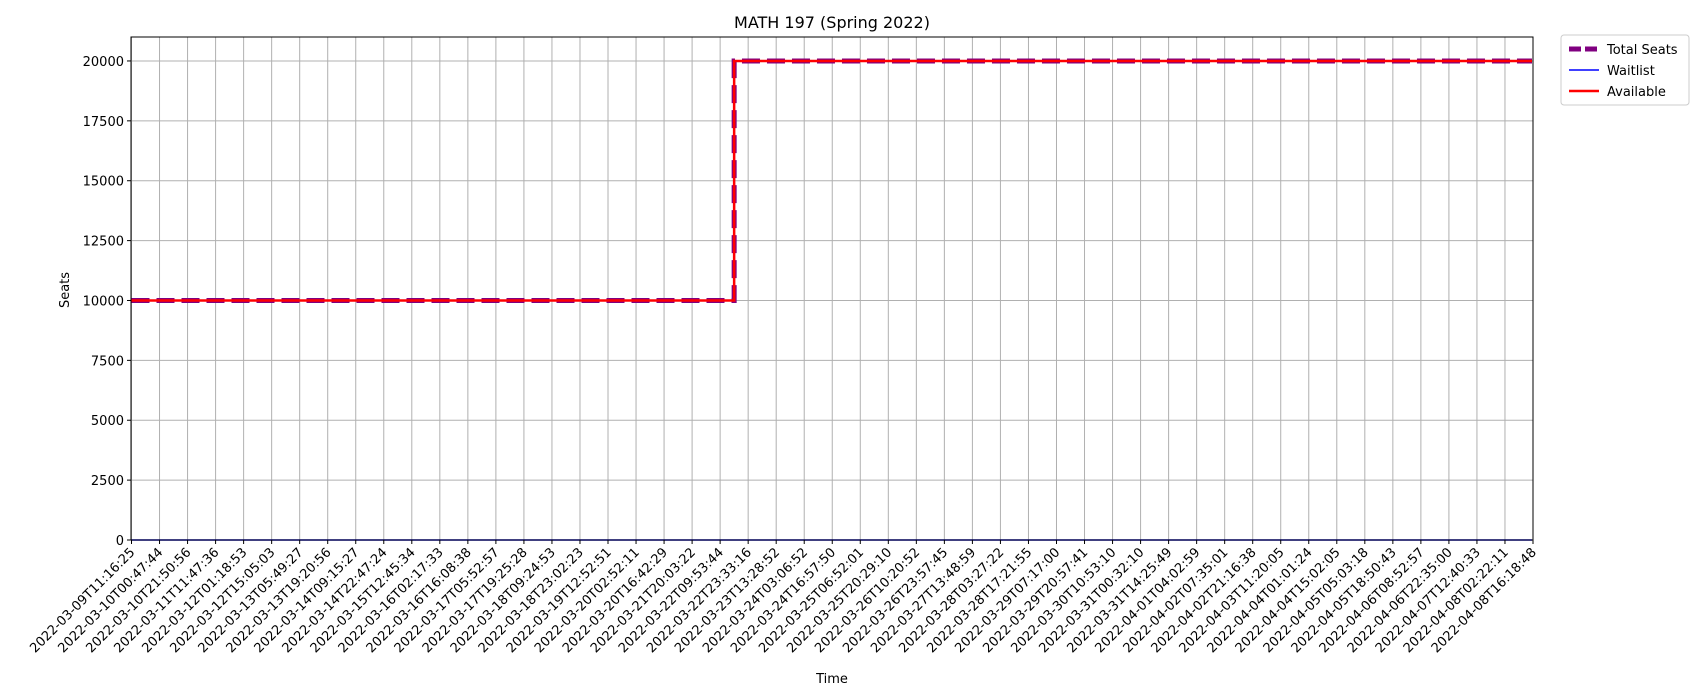  Describe the element at coordinates (831, 679) in the screenshot. I see `x-axis-label: Time` at that location.